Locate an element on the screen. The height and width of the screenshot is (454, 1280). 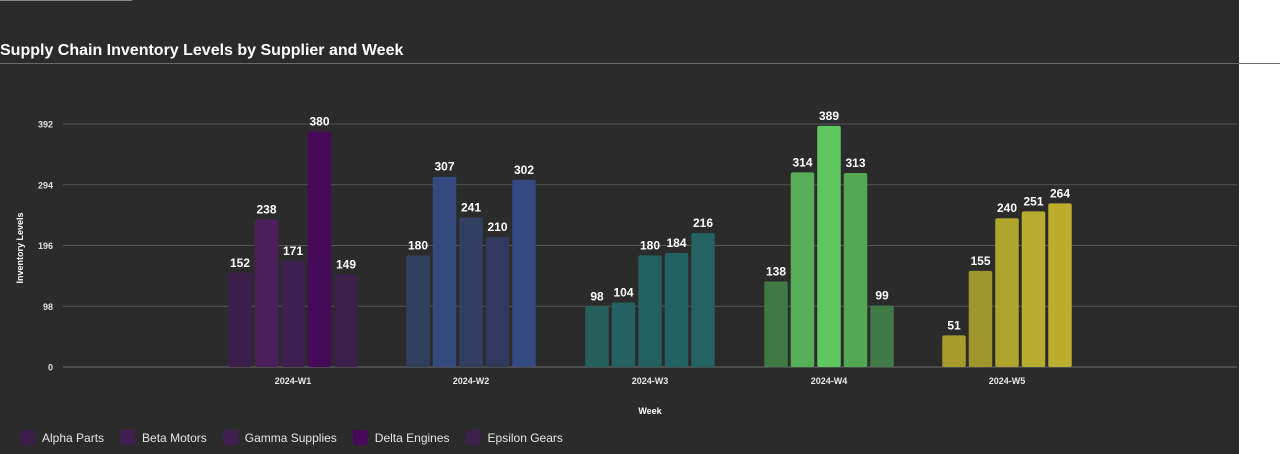
data-label: 380 is located at coordinates (319, 121).